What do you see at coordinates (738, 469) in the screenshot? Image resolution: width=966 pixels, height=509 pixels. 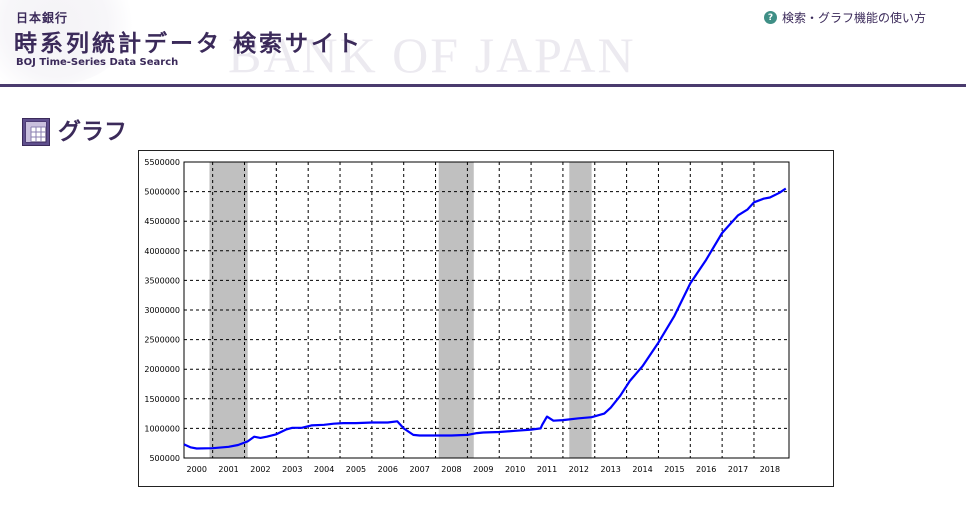 I see `x-tick-label: 2017` at bounding box center [738, 469].